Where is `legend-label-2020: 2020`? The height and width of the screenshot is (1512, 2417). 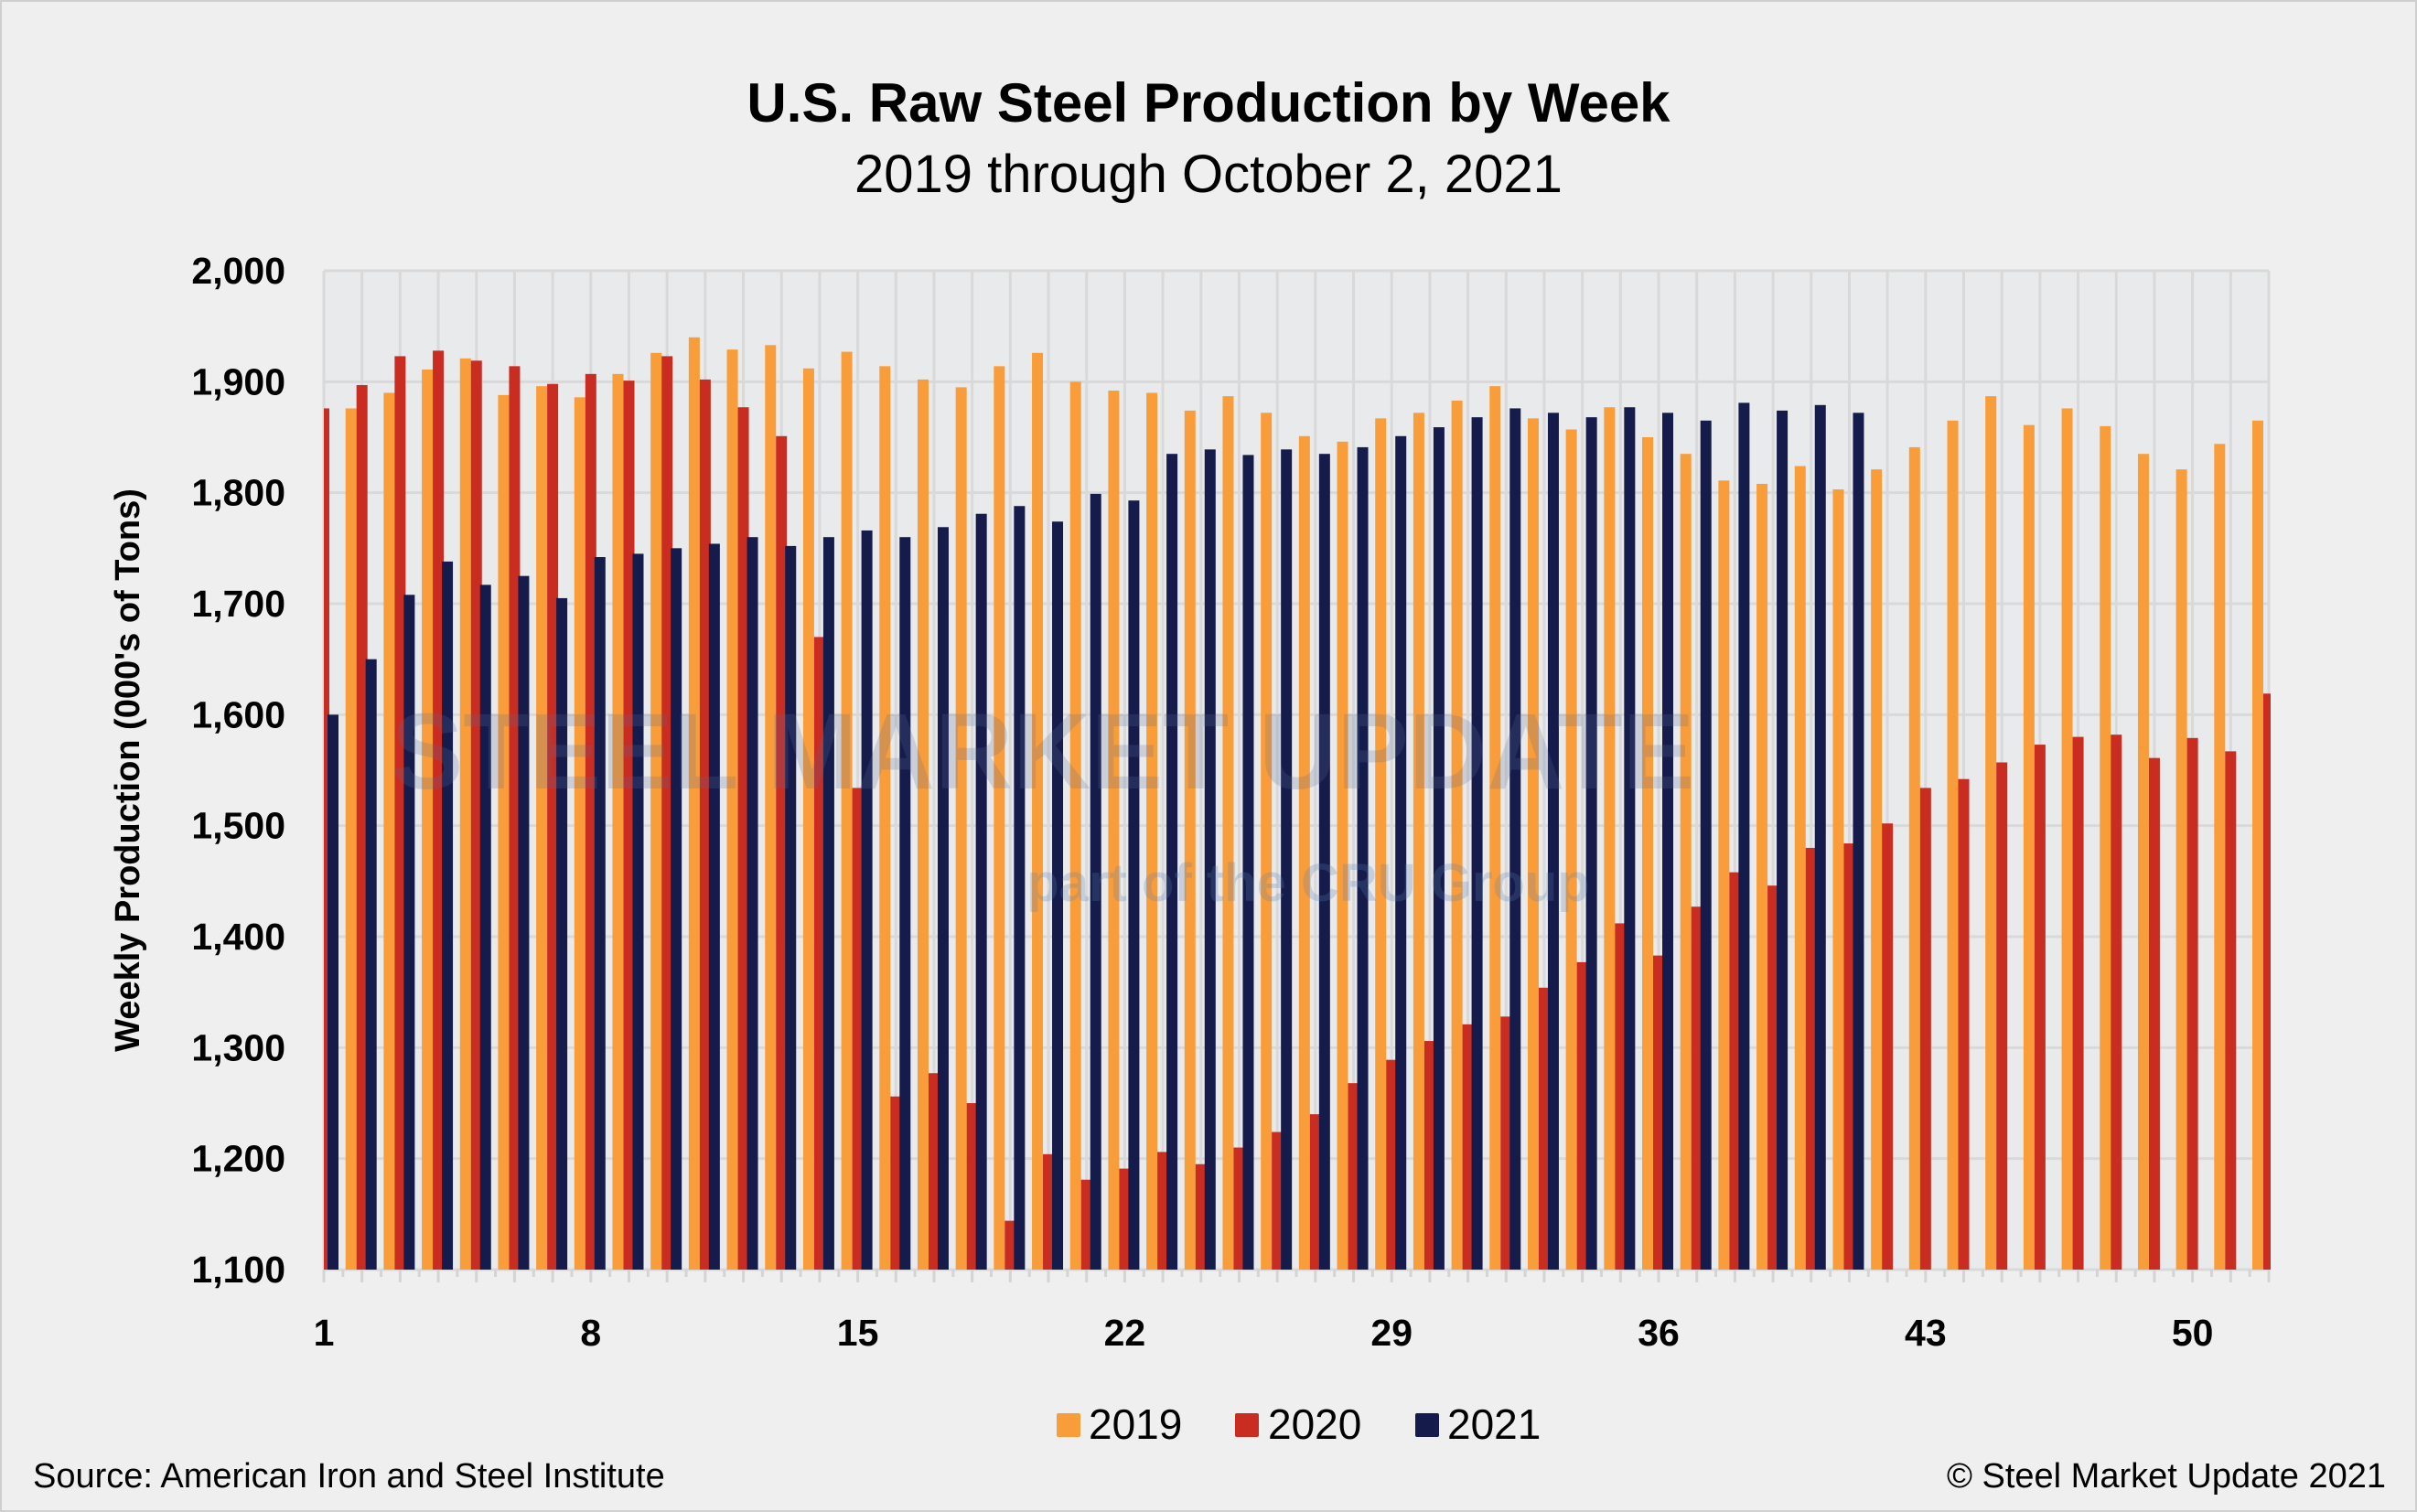 legend-label-2020: 2020 is located at coordinates (1315, 1424).